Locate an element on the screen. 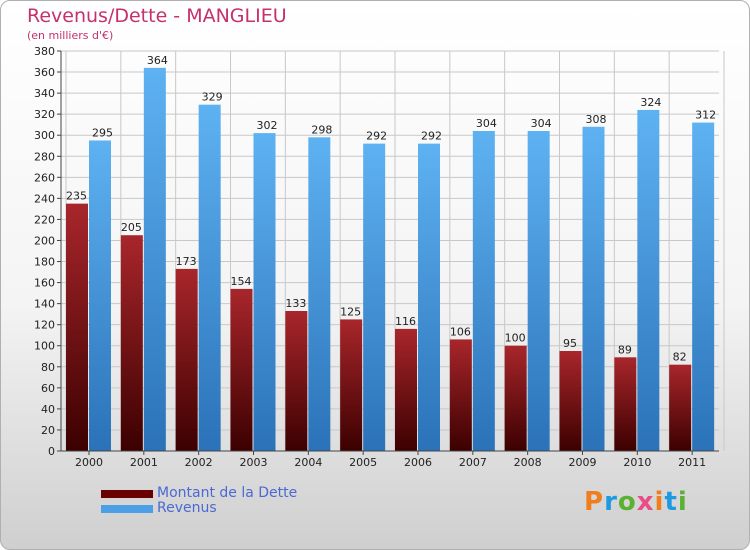 The image size is (750, 550). bar-revenue-2004 is located at coordinates (319, 294).